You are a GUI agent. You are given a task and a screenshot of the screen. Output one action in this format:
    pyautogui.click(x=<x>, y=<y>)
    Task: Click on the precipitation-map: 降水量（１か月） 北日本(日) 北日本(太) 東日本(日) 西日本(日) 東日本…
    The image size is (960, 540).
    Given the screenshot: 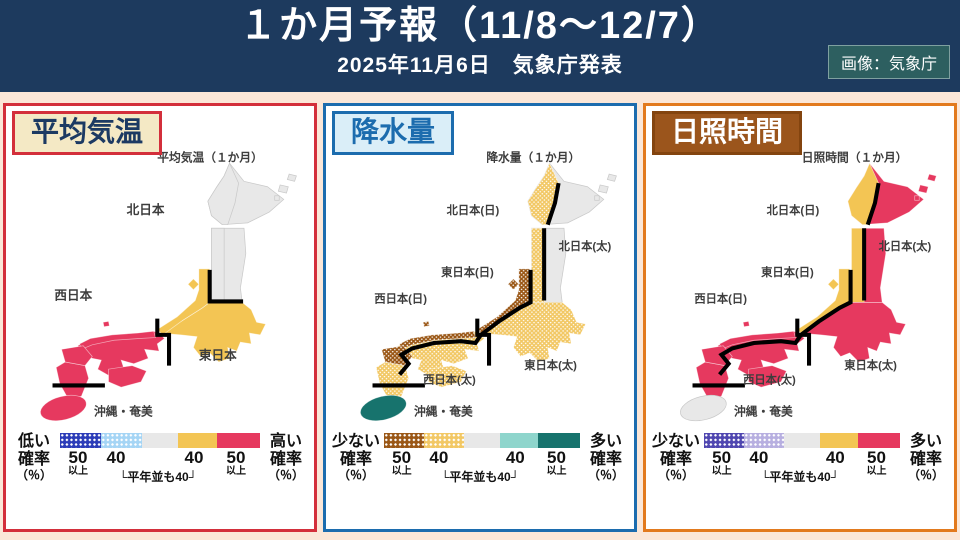 What is the action you would take?
    pyautogui.click(x=488, y=286)
    